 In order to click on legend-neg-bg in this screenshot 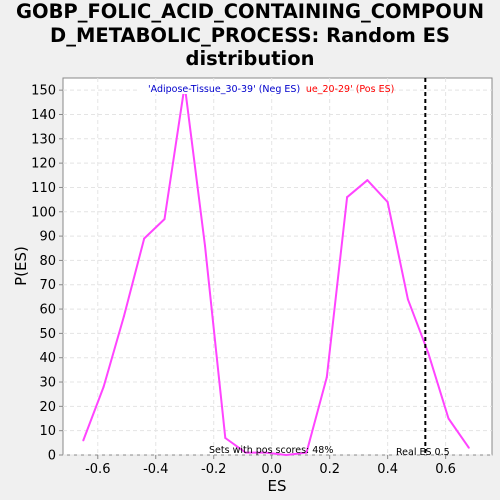, I will do `click(223, 87)`.